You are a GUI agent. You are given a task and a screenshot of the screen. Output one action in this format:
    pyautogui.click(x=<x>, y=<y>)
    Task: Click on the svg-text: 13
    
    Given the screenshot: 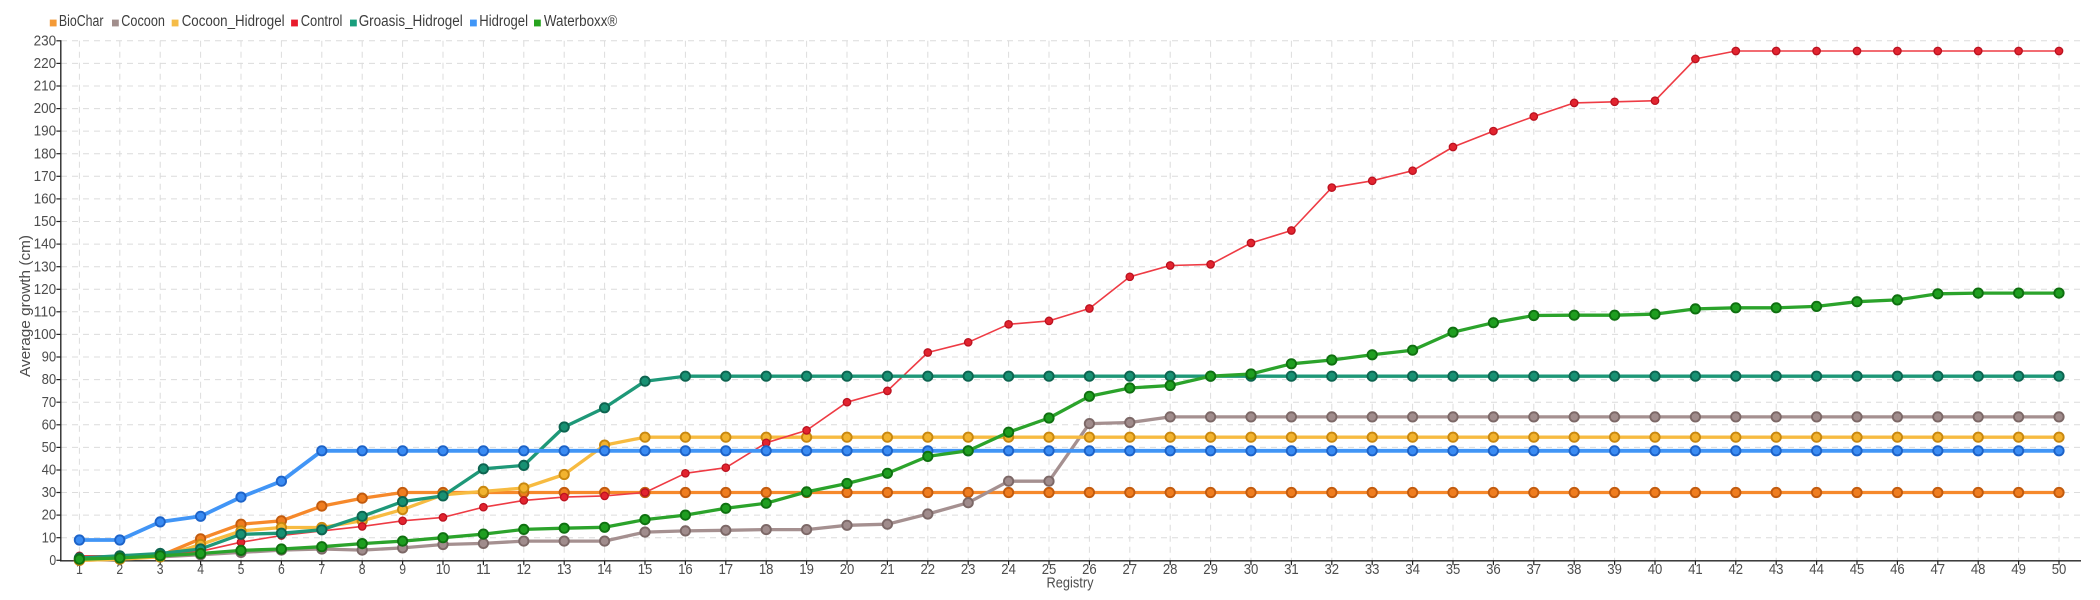 What is the action you would take?
    pyautogui.click(x=564, y=570)
    